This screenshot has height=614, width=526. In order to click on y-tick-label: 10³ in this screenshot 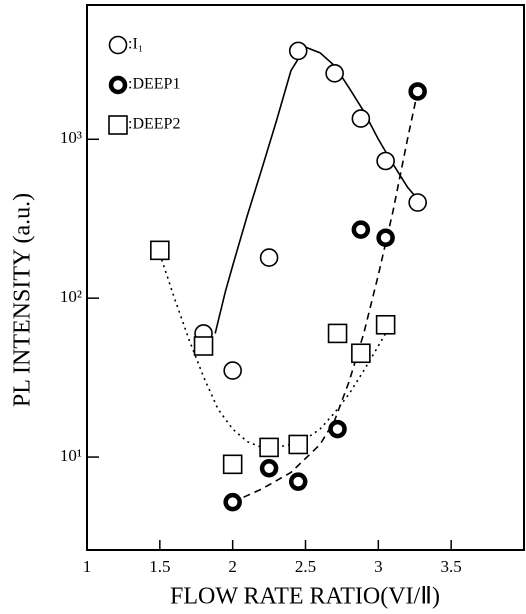, I will do `click(71, 137)`.